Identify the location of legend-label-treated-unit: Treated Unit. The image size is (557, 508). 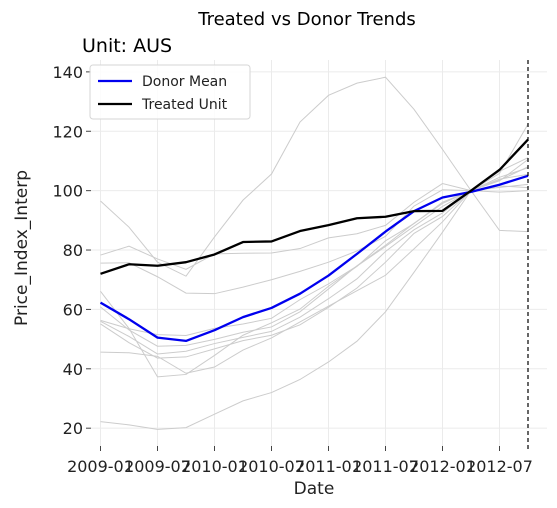
(184, 105).